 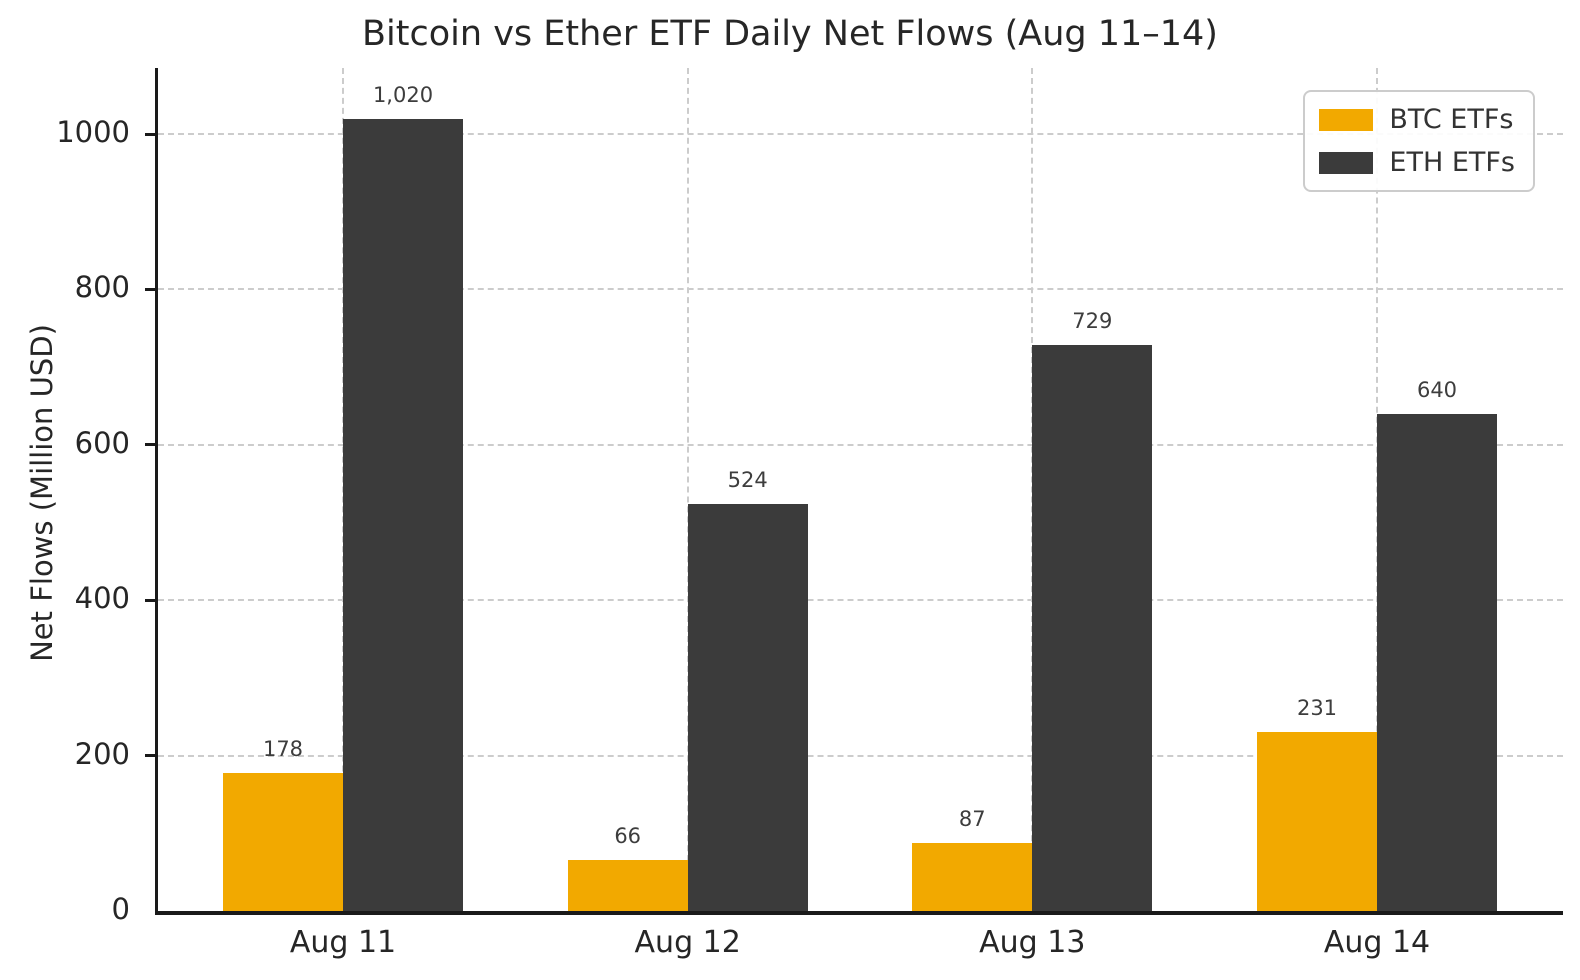 What do you see at coordinates (102, 287) in the screenshot?
I see `y-tick-label-800: 800` at bounding box center [102, 287].